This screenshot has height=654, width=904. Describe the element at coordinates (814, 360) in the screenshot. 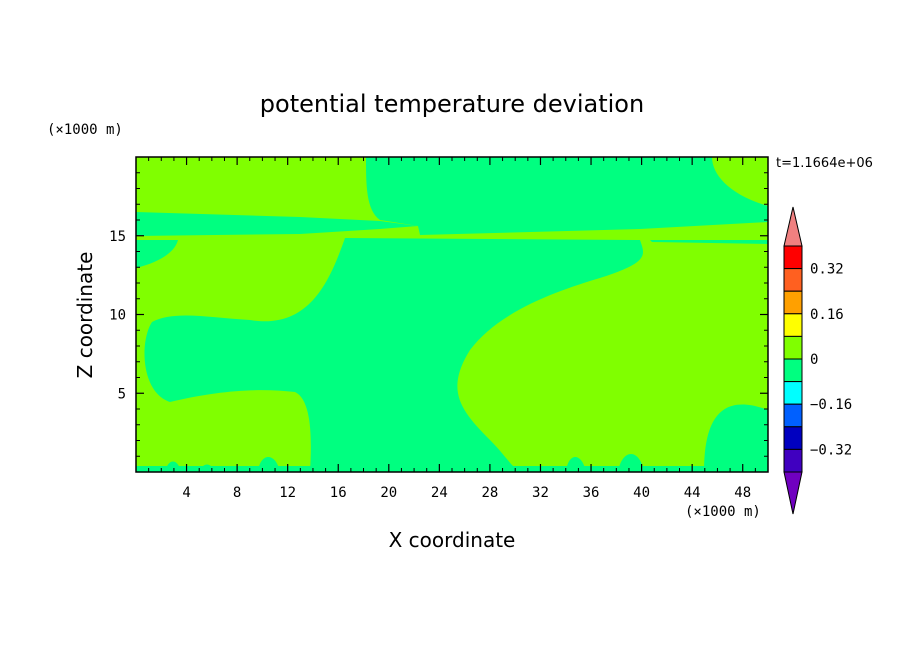

I see `colorbar-label: 0` at that location.